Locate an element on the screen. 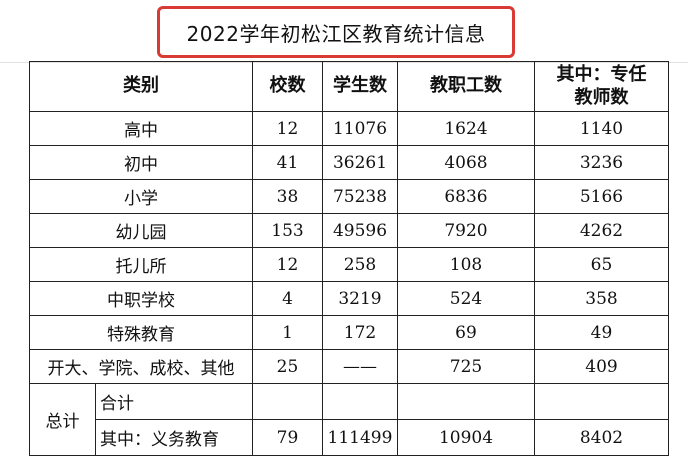 The height and width of the screenshot is (474, 688). row-staff: 69 is located at coordinates (466, 332).